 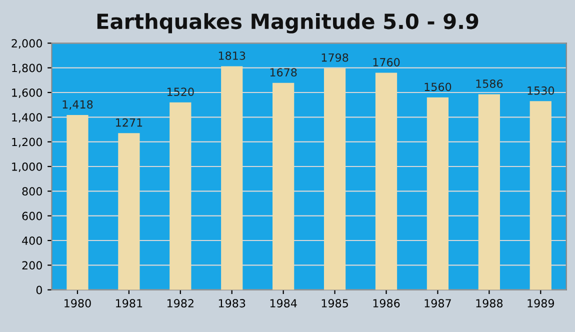 What do you see at coordinates (77, 105) in the screenshot?
I see `data-label: 1,418` at bounding box center [77, 105].